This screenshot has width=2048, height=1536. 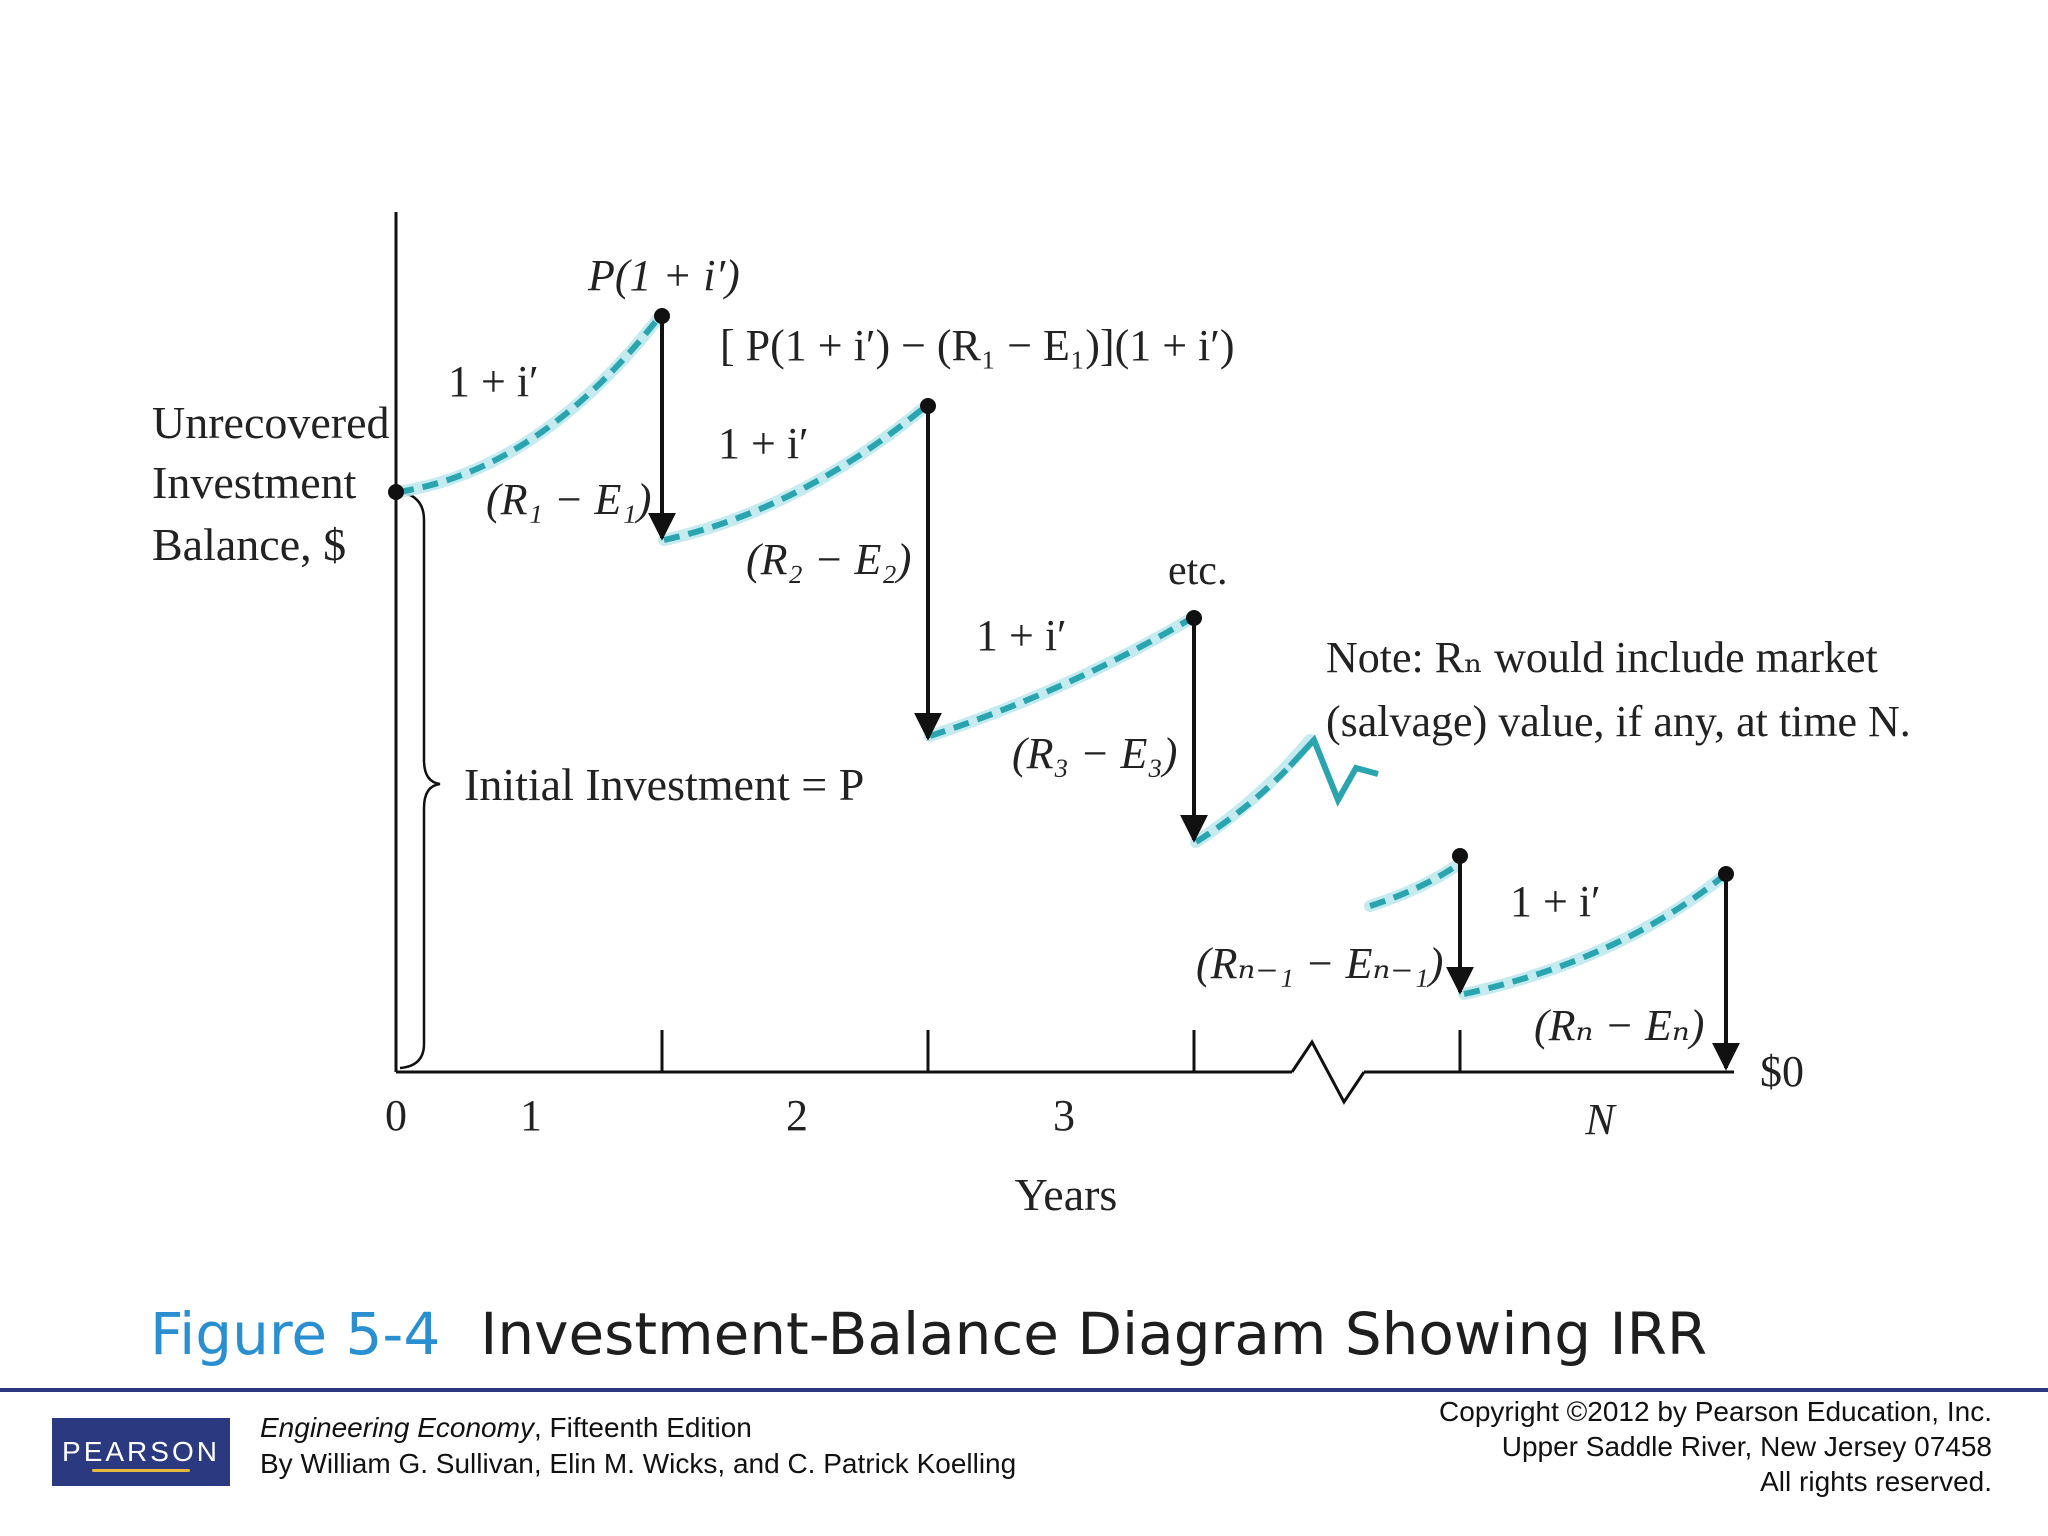 I want to click on growth-curve-pre-n, so click(x=1413, y=886).